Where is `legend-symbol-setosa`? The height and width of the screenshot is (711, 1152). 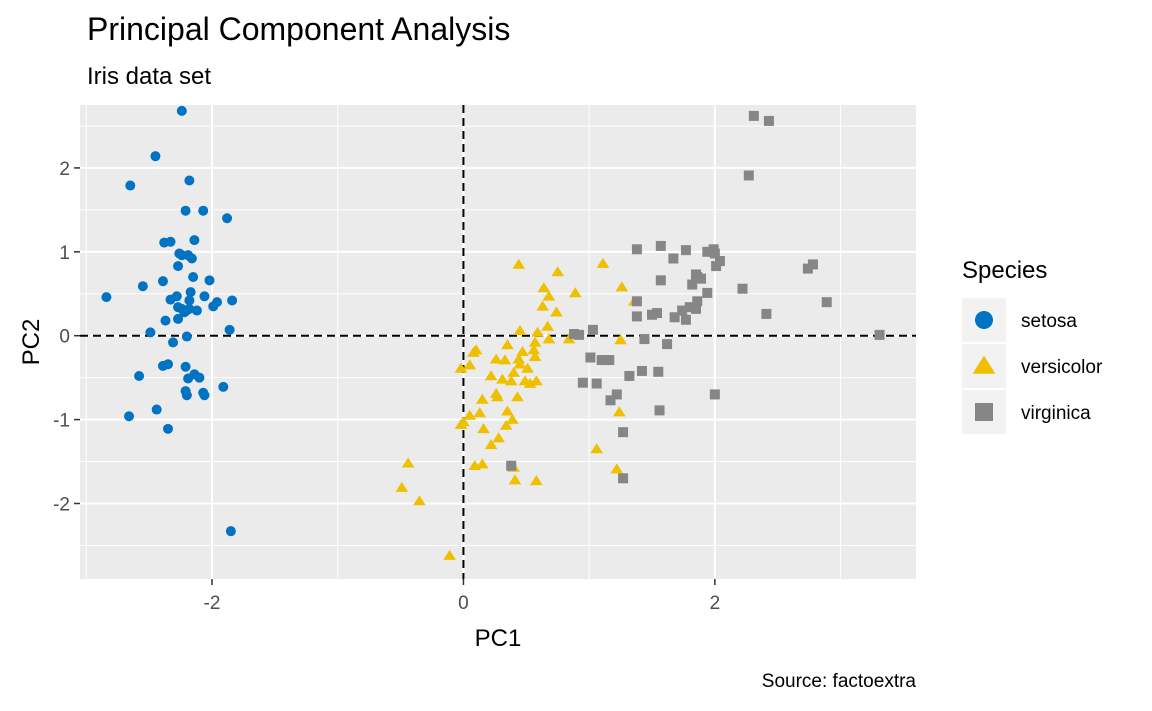 legend-symbol-setosa is located at coordinates (984, 320).